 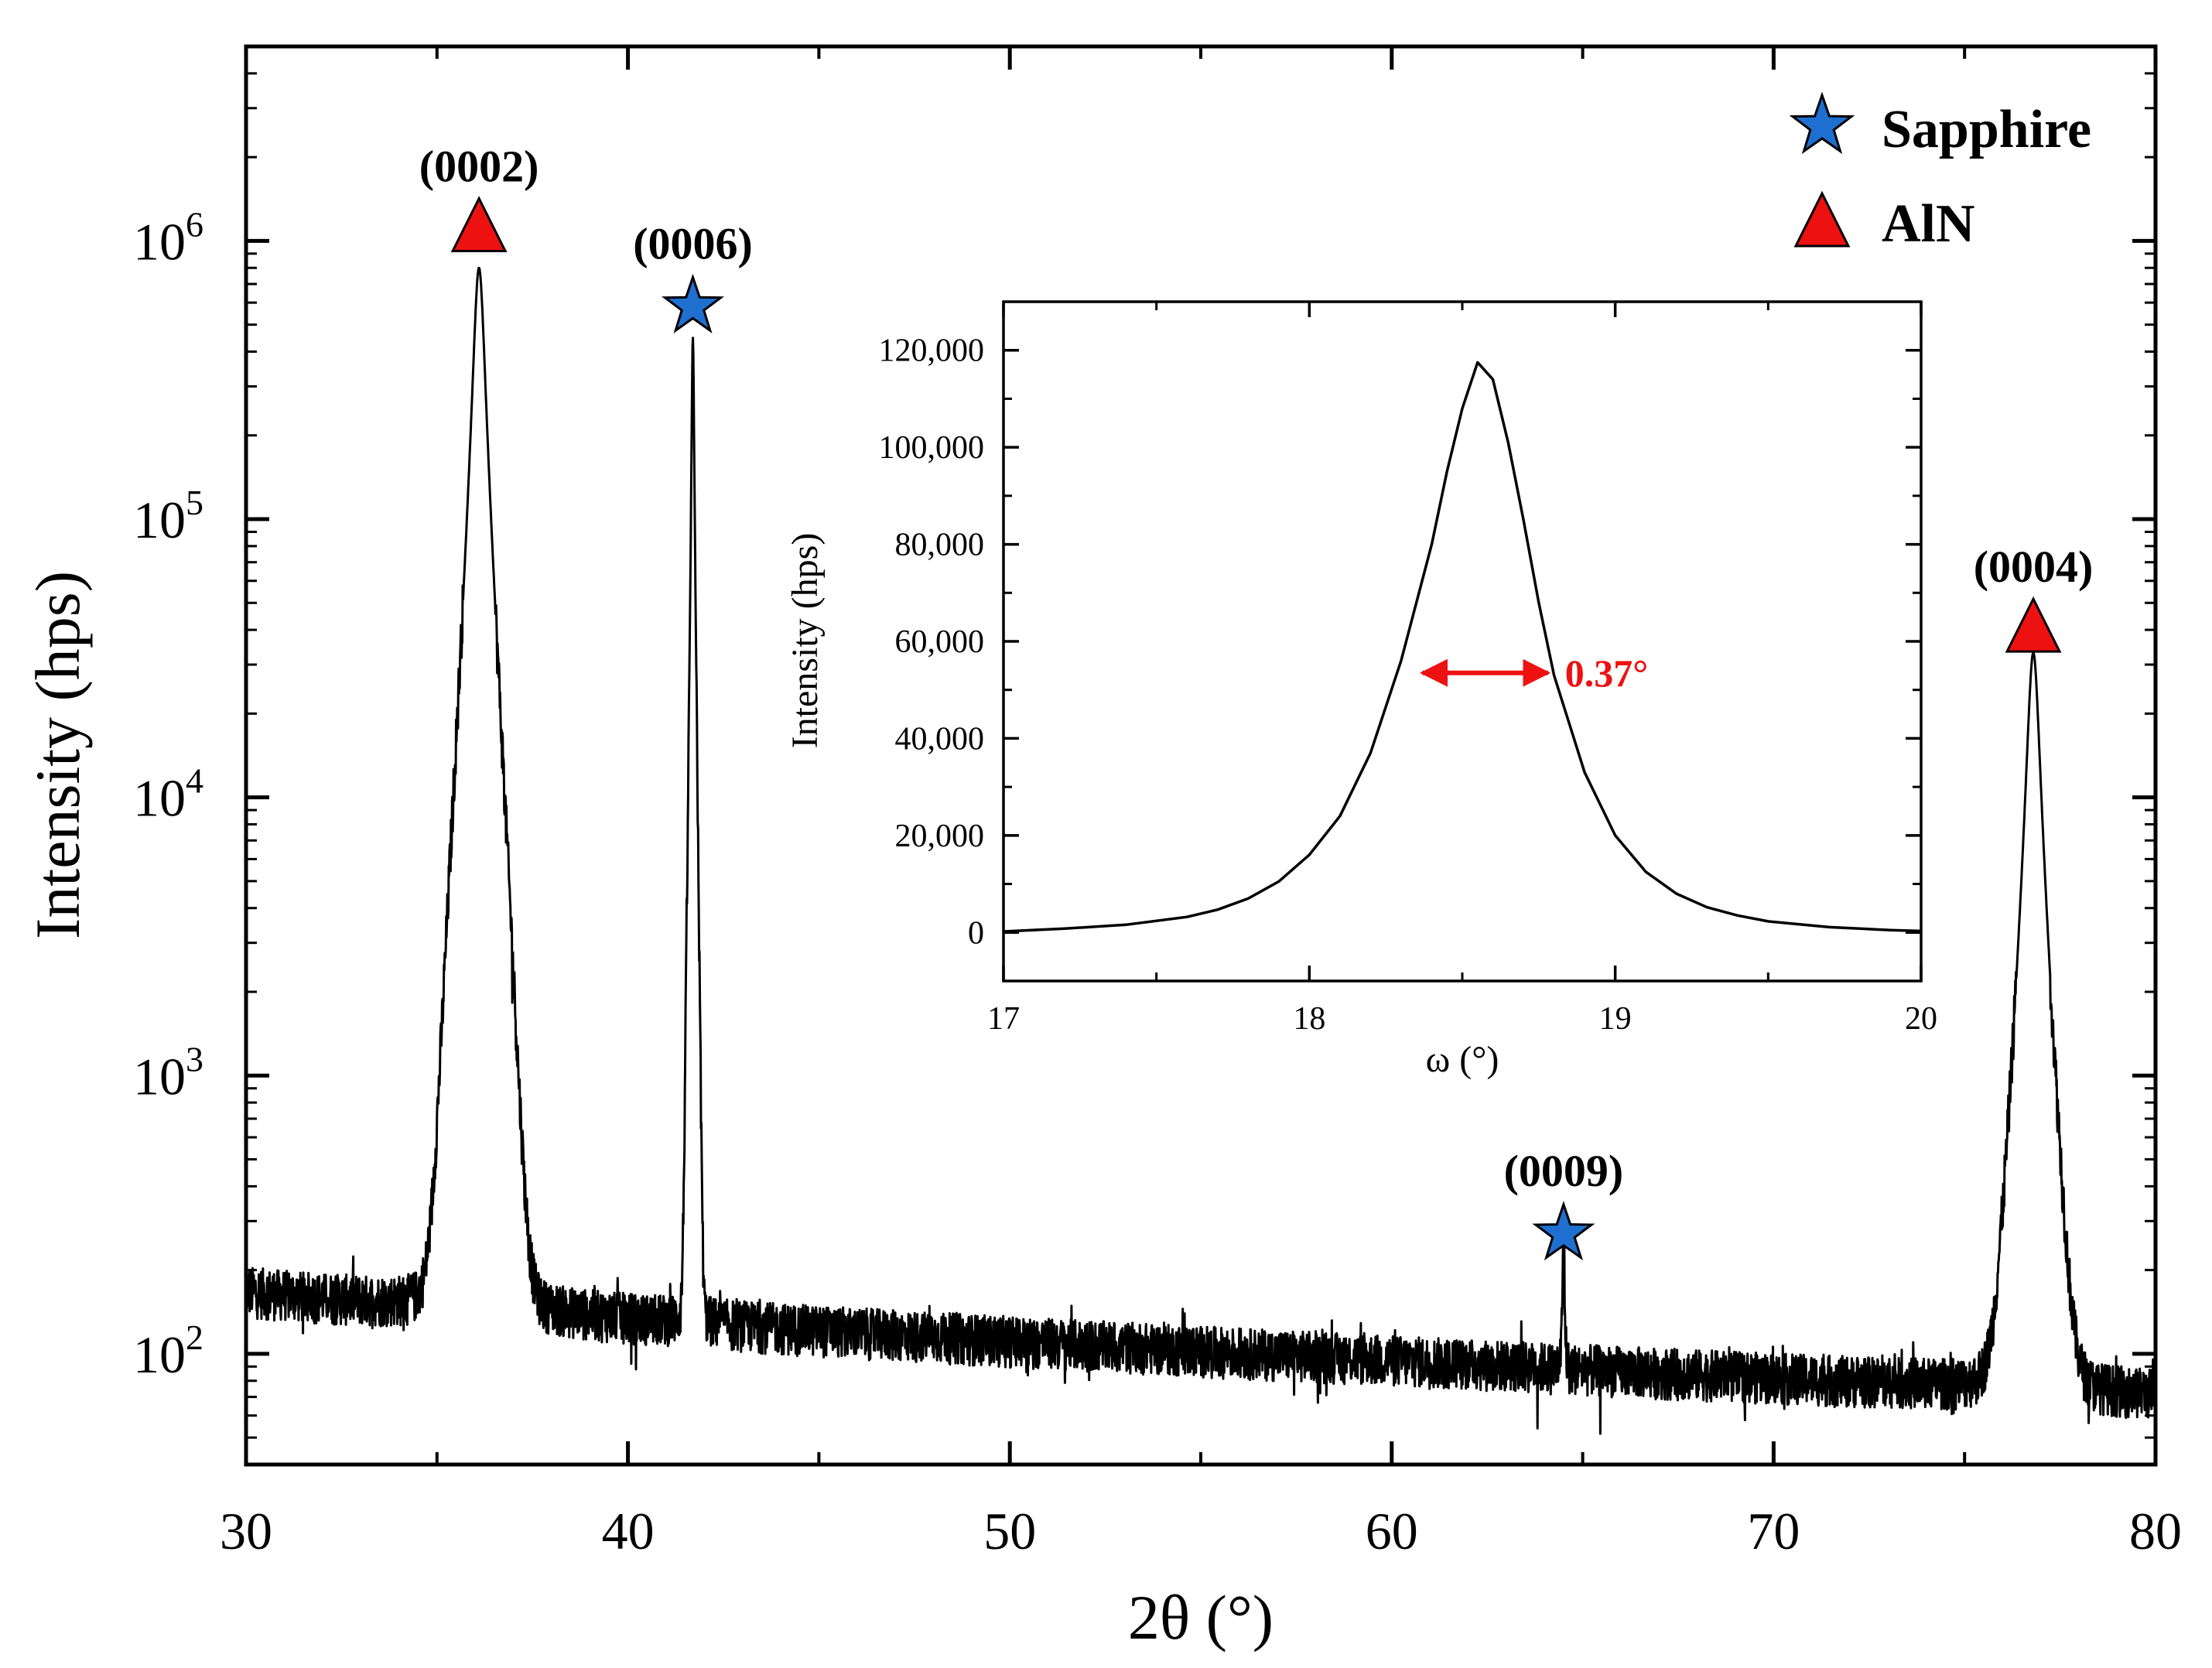 What do you see at coordinates (932, 351) in the screenshot?
I see `inset-y-tick-label: 120,000` at bounding box center [932, 351].